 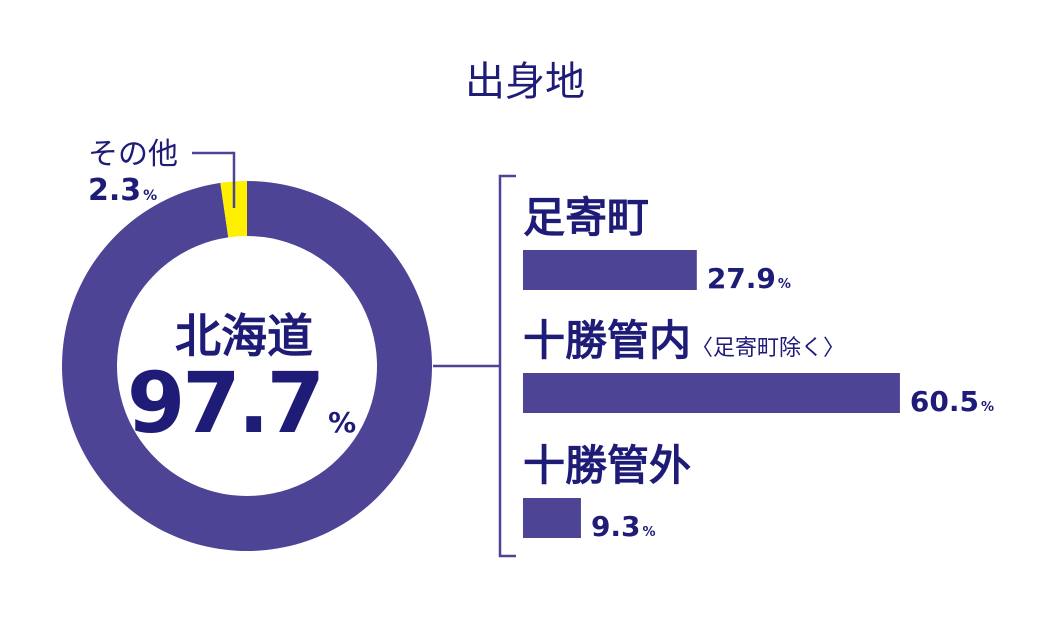 I want to click on main-slice-unit: %, so click(x=342, y=422).